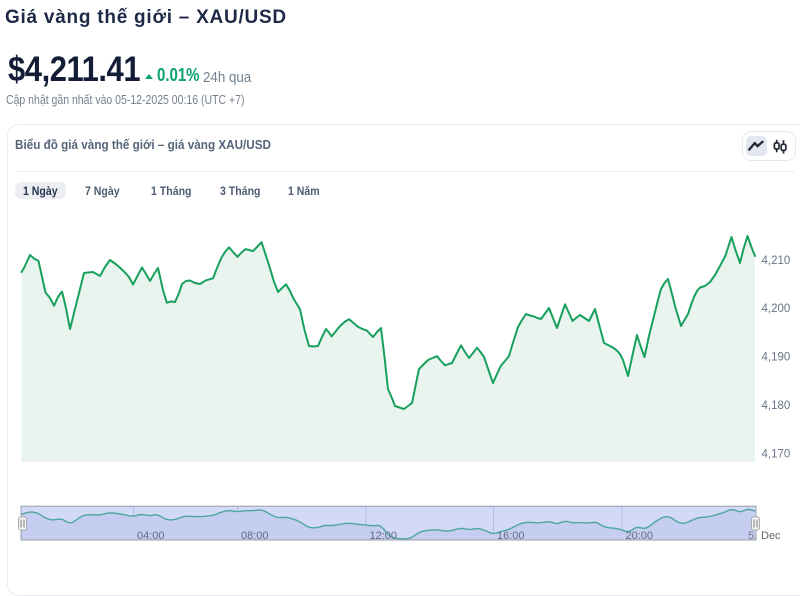  What do you see at coordinates (776, 309) in the screenshot?
I see `svg-text: 4,200` at bounding box center [776, 309].